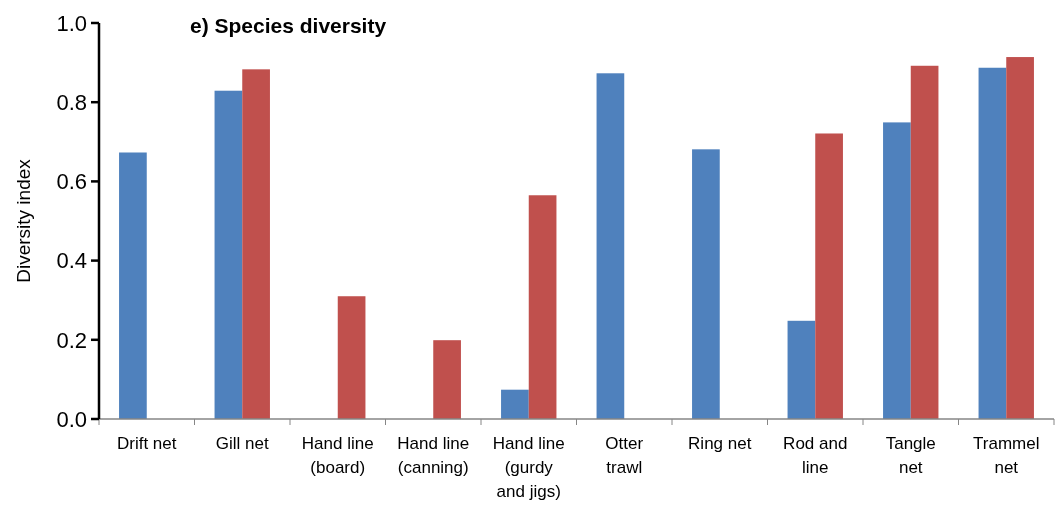 The width and height of the screenshot is (1058, 525). I want to click on x-tick-label: Otter trawl, so click(624, 455).